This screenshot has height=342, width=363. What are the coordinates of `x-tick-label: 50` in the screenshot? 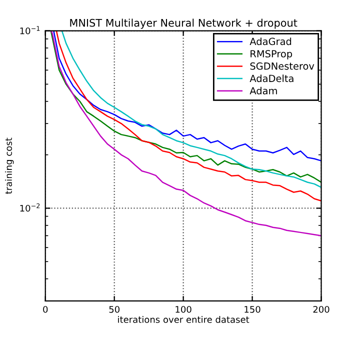 It's located at (114, 309).